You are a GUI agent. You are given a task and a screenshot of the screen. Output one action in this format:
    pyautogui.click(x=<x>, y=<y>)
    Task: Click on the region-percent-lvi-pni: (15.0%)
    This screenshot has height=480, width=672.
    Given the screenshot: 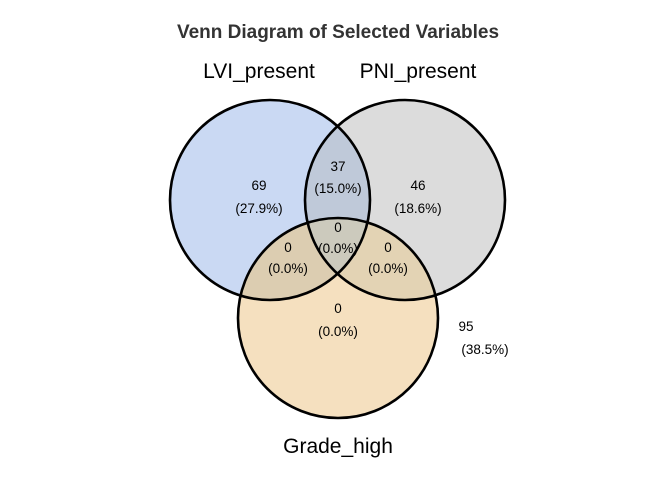 What is the action you would take?
    pyautogui.click(x=337, y=188)
    